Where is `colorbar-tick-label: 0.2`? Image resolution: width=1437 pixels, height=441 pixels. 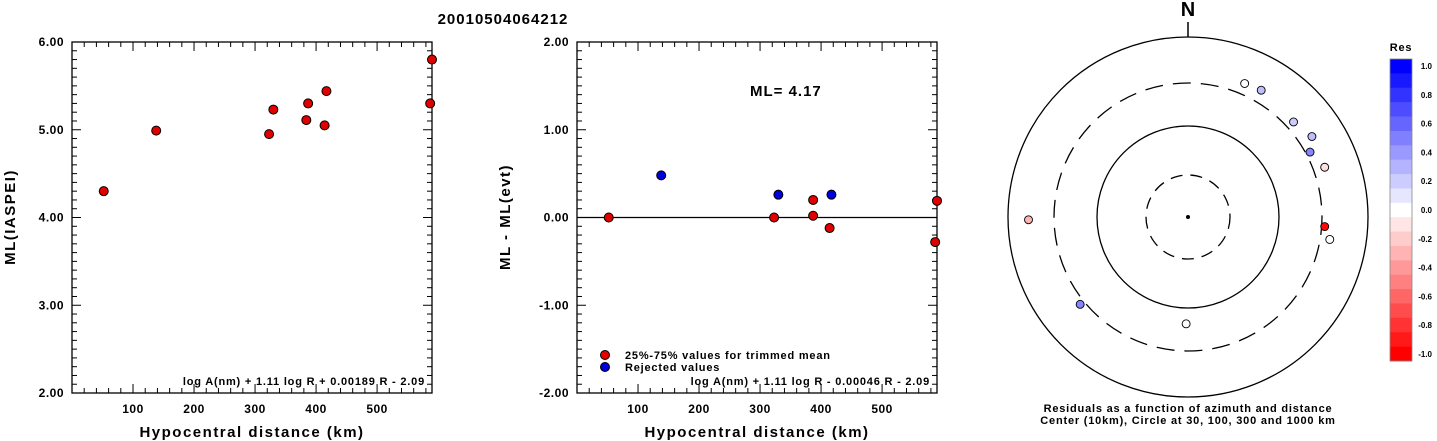
colorbar-tick-label: 0.2 is located at coordinates (1427, 181).